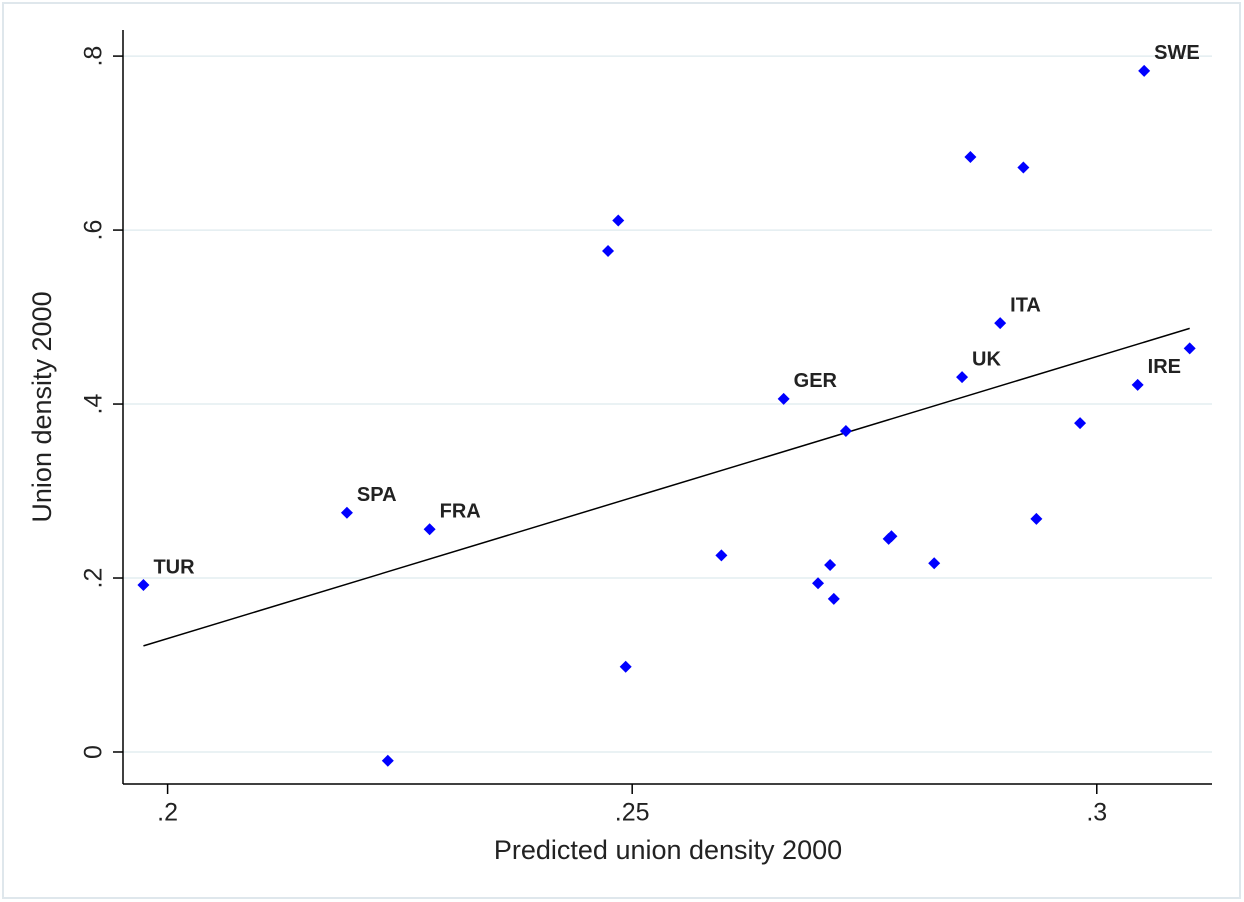  What do you see at coordinates (668, 850) in the screenshot?
I see `x-axis-title: Predicted union density 2000` at bounding box center [668, 850].